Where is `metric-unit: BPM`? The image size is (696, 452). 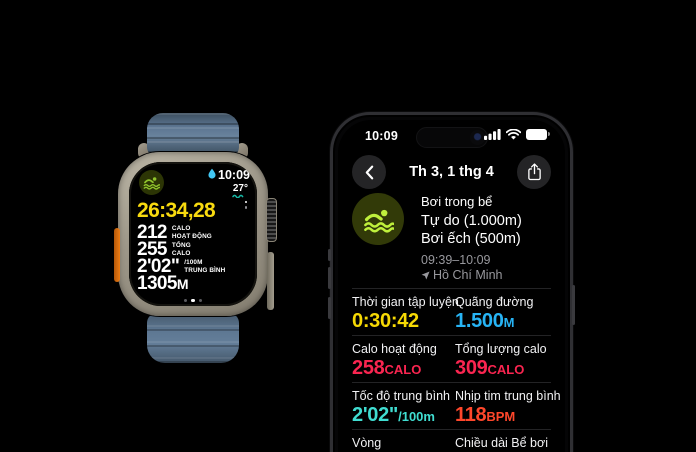
metric-unit: BPM is located at coordinates (501, 416).